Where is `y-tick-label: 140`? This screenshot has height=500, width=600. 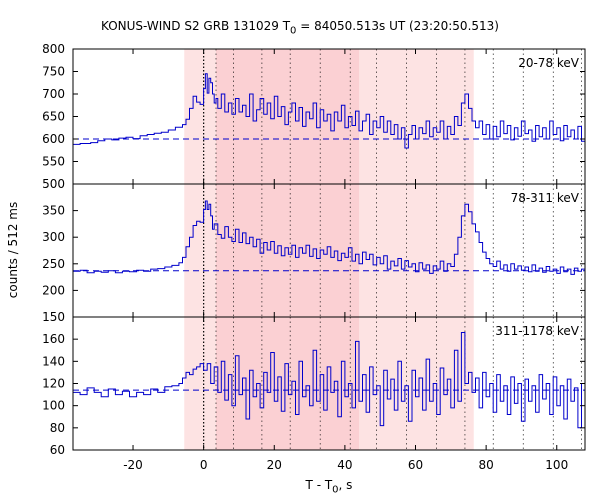 y-tick-label: 140 is located at coordinates (53, 361).